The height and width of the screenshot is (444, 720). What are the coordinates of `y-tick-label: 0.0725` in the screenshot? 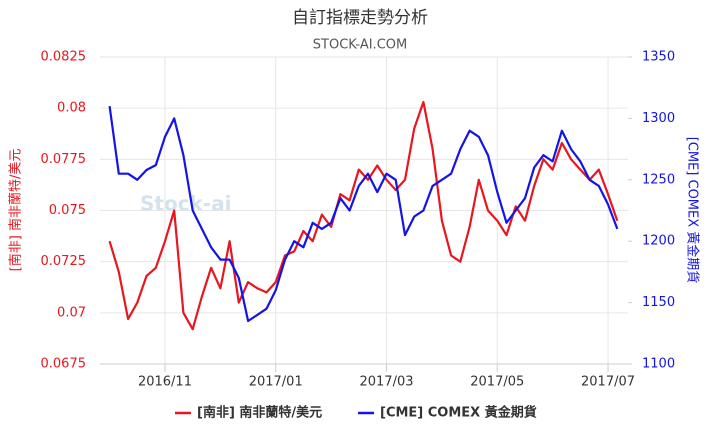 It's located at (64, 261).